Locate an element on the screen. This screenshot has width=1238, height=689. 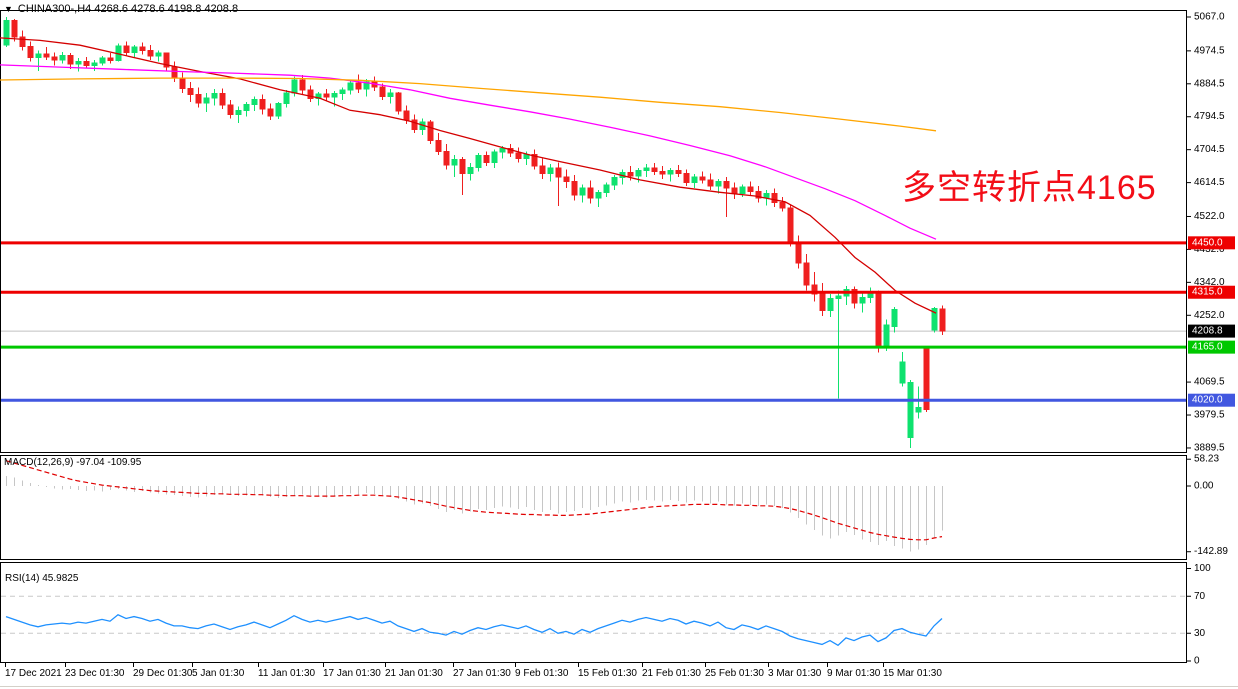
time-tick-label: 21 Feb 01:30 is located at coordinates (671, 673).